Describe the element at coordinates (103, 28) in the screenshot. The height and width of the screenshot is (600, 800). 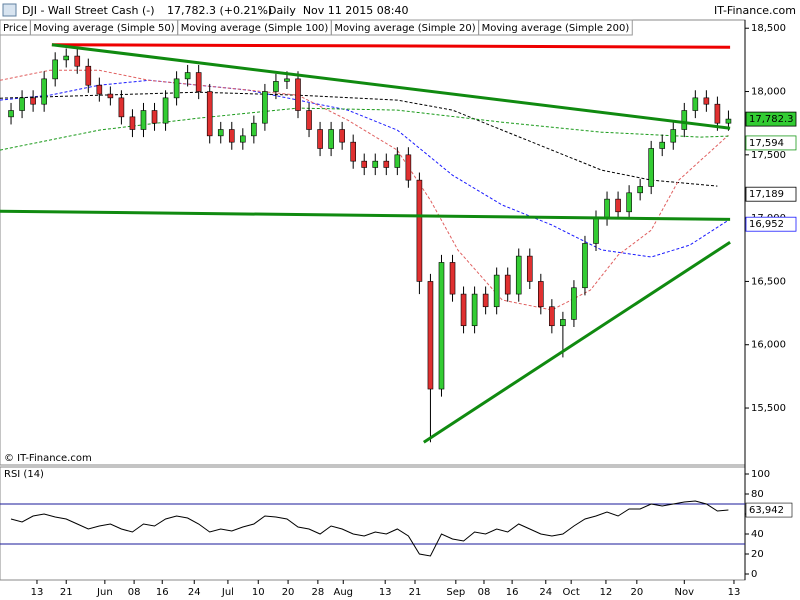
I see `legend-entry: Moving average (Simple 50)` at that location.